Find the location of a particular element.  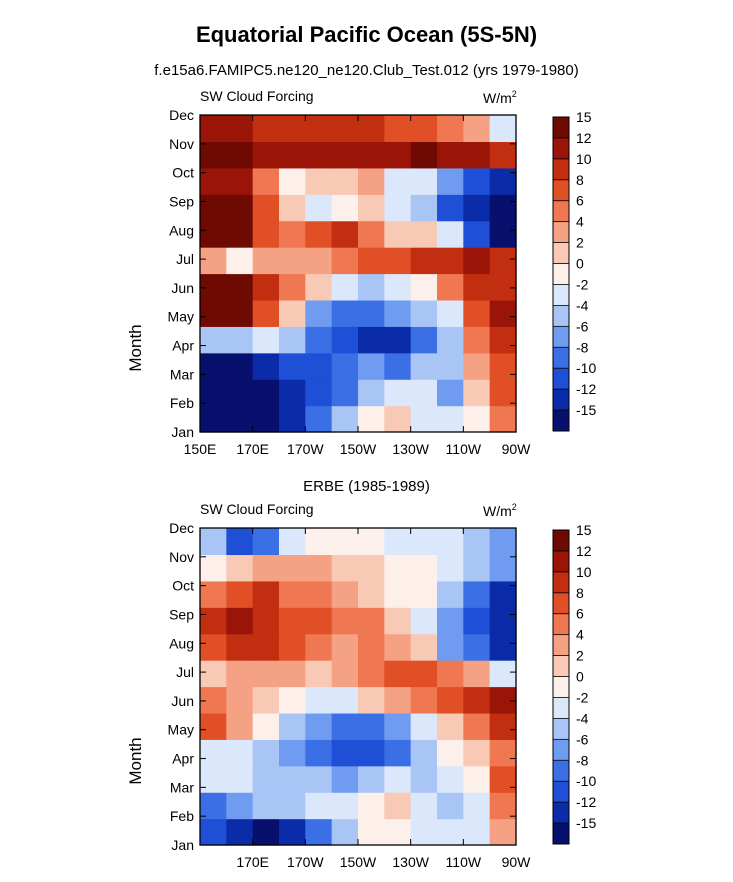

y-tick-label-nov: Nov is located at coordinates (181, 144).